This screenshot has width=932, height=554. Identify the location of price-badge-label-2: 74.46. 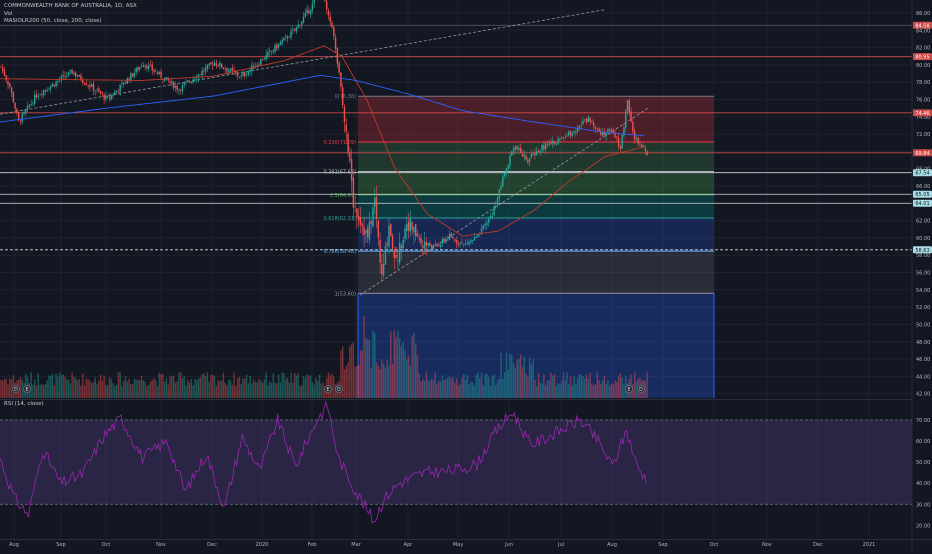
(922, 114).